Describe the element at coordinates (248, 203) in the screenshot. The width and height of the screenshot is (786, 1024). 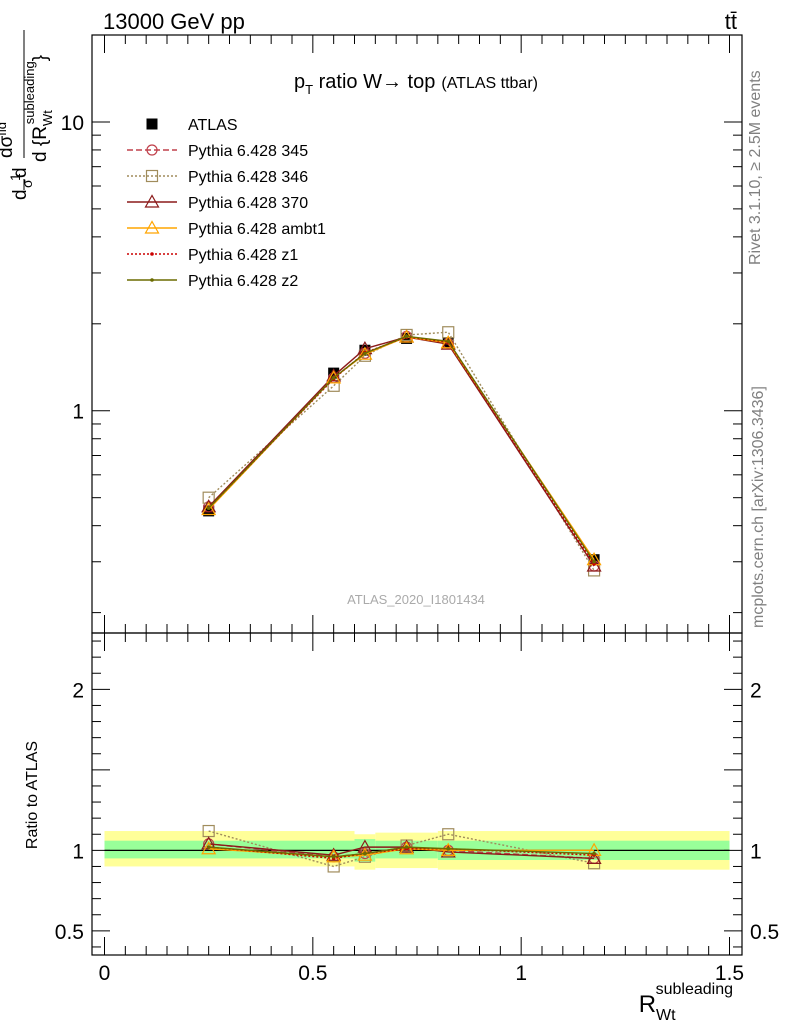
I see `legend-label: Pythia 6.428 370` at that location.